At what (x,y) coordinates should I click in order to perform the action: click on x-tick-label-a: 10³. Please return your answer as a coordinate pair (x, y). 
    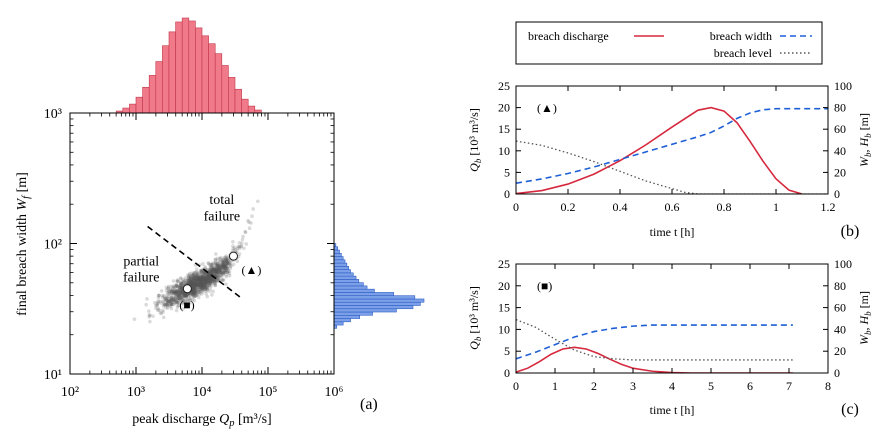
    Looking at the image, I should click on (136, 392).